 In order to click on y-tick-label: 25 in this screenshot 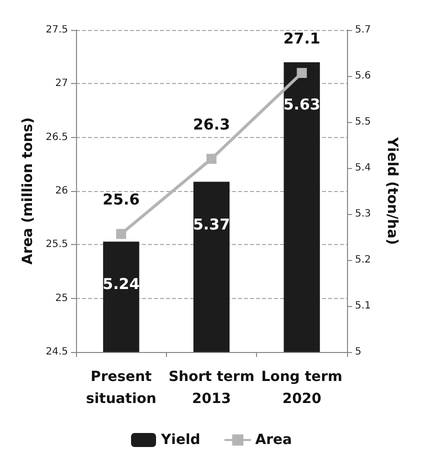, I will do `click(61, 298)`.